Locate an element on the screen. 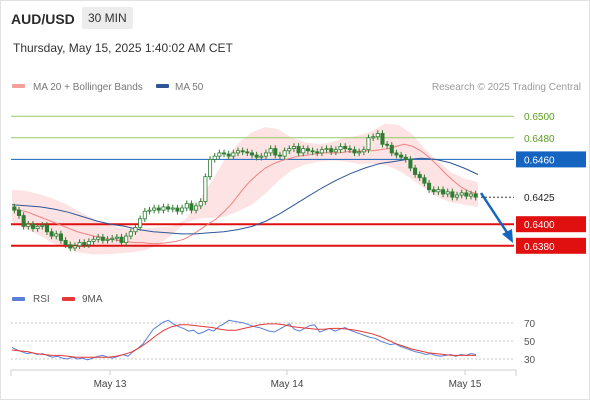 The height and width of the screenshot is (400, 590). timeframe-badge: 30 MIN is located at coordinates (107, 18).